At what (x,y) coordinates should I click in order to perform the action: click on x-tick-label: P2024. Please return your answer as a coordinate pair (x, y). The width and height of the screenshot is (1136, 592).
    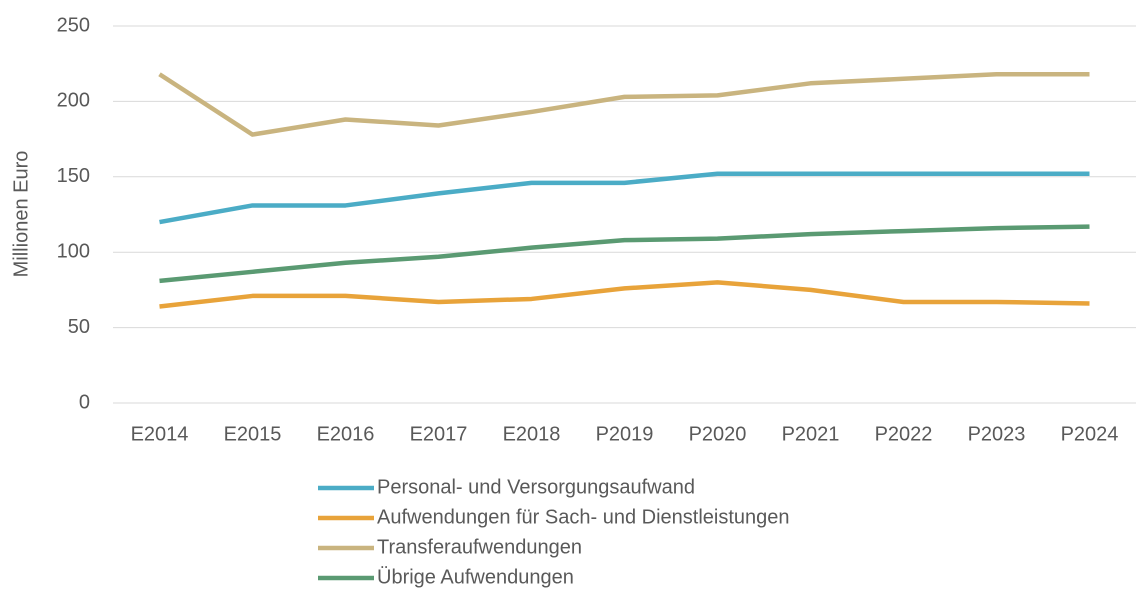
    Looking at the image, I should click on (1090, 434).